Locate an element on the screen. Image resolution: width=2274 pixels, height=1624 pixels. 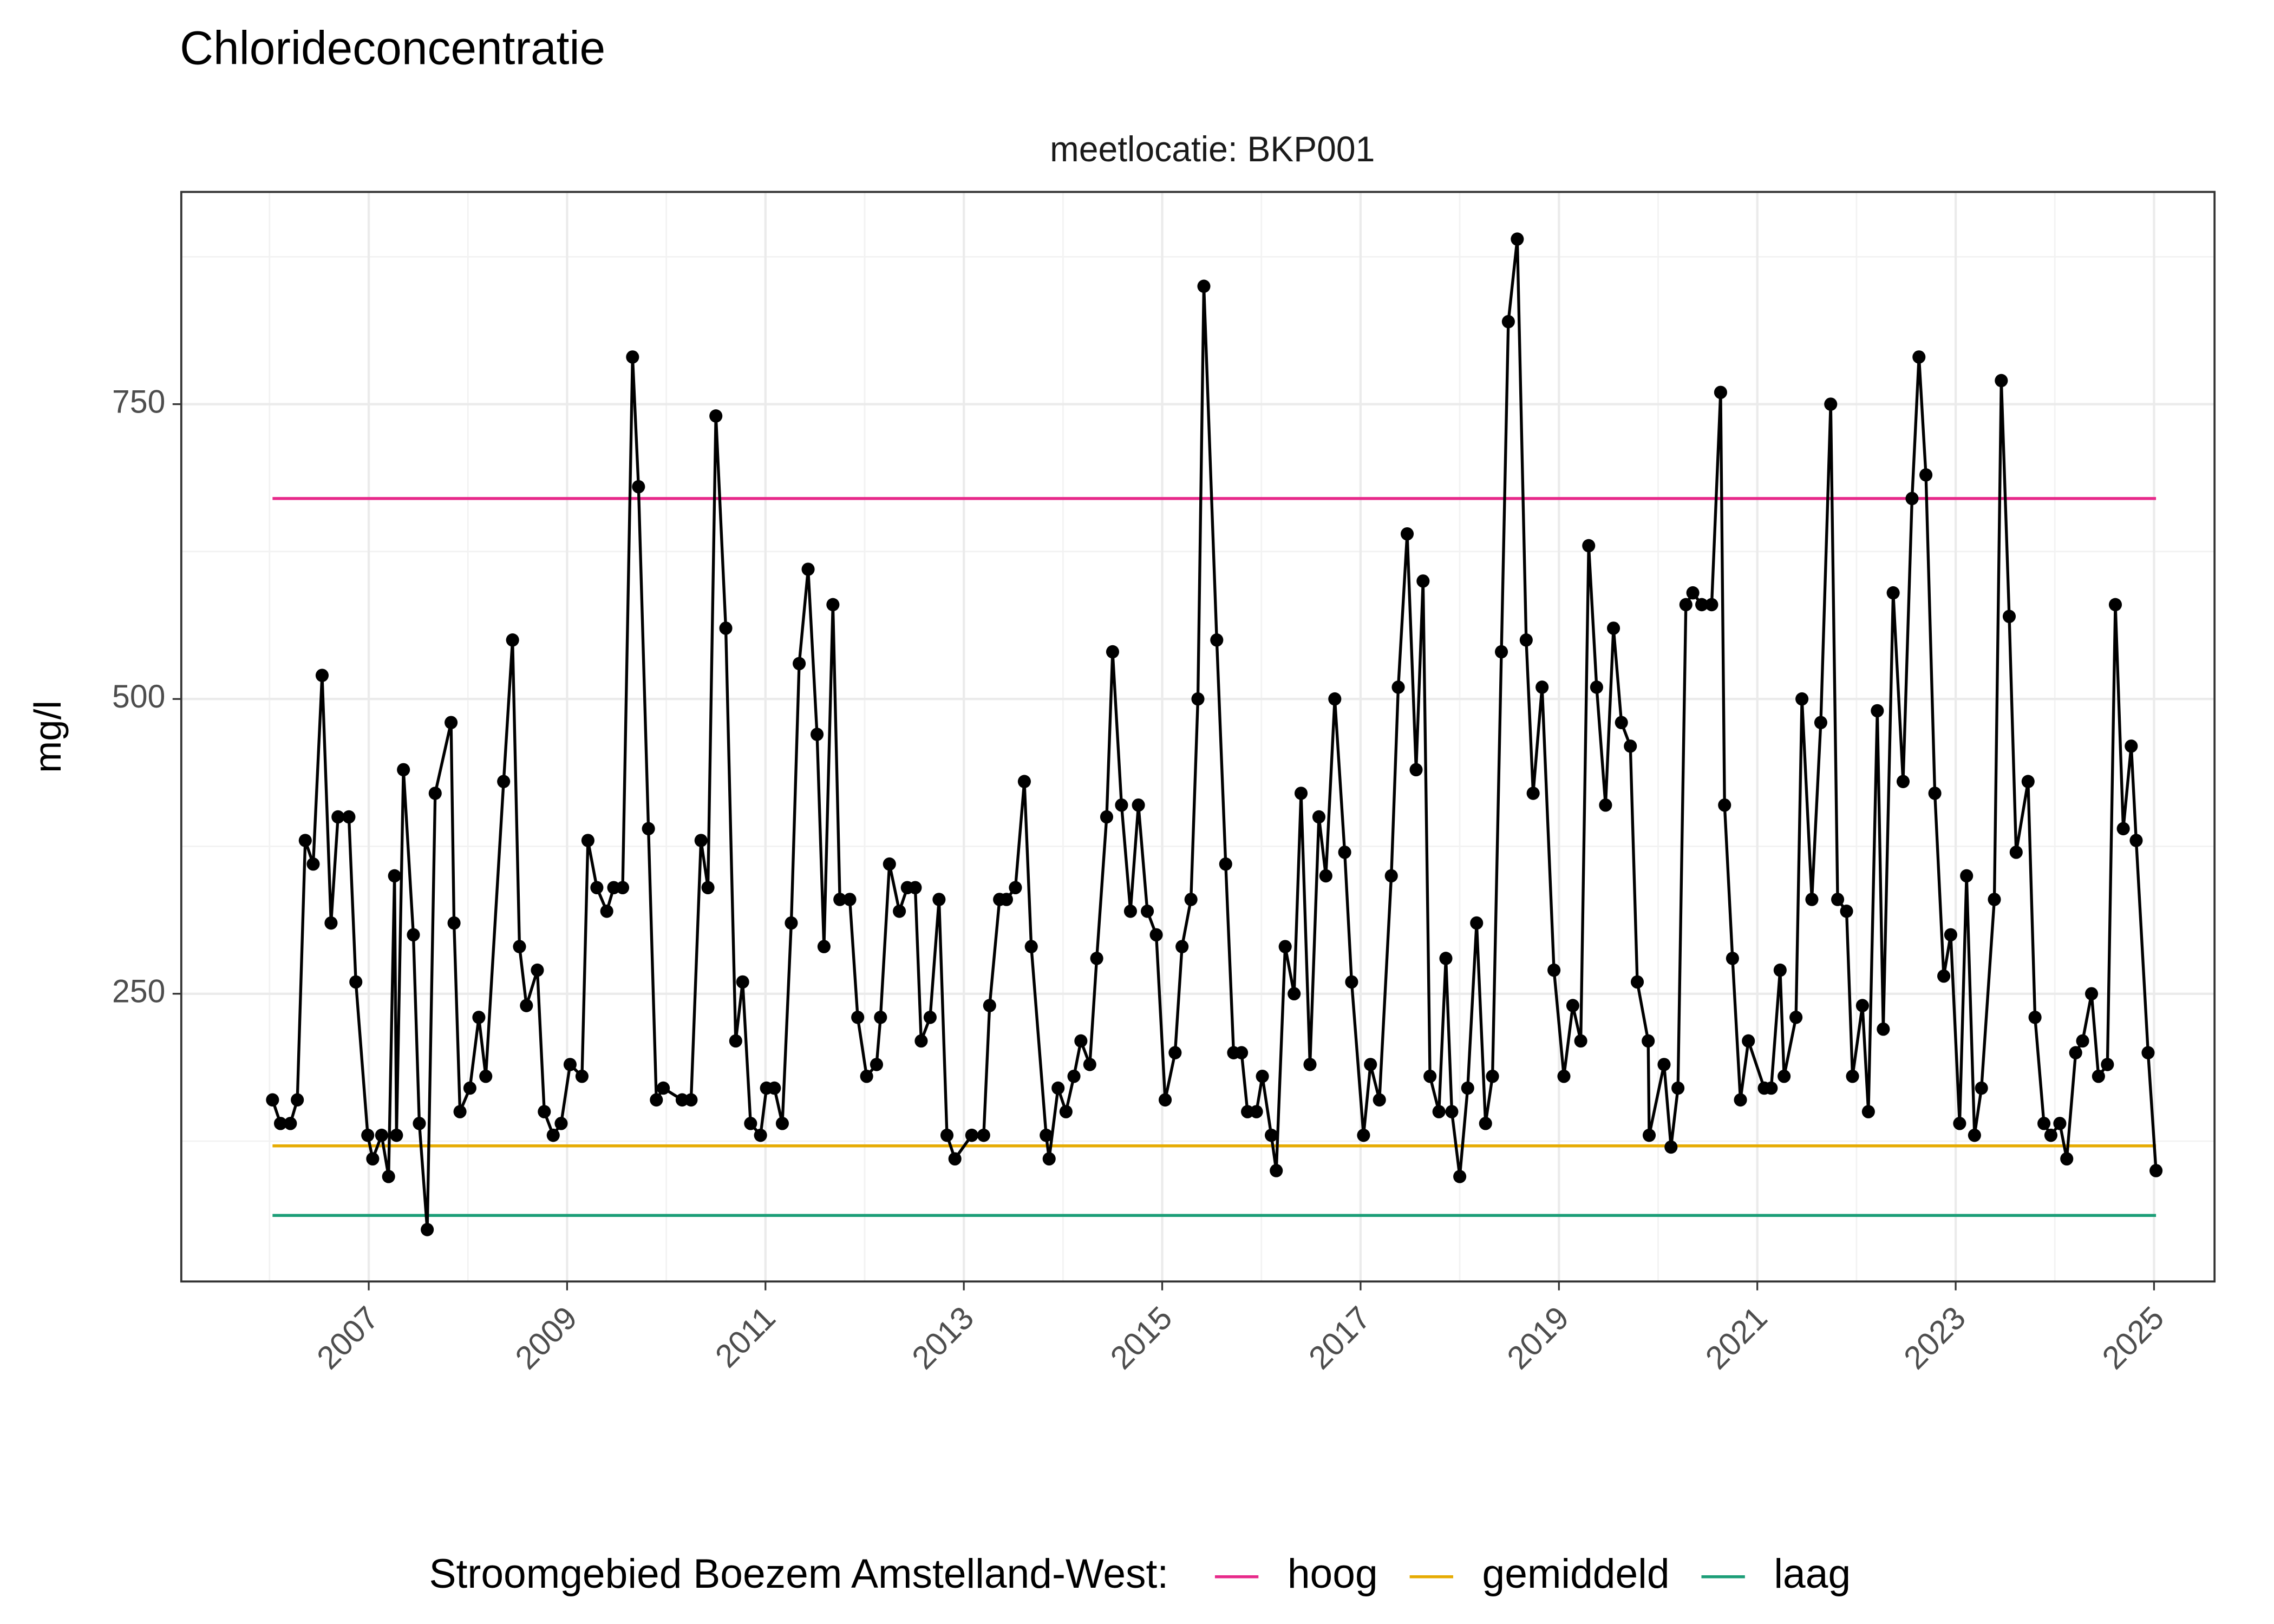
chart-title: Chlorideconcentratie is located at coordinates (392, 49).